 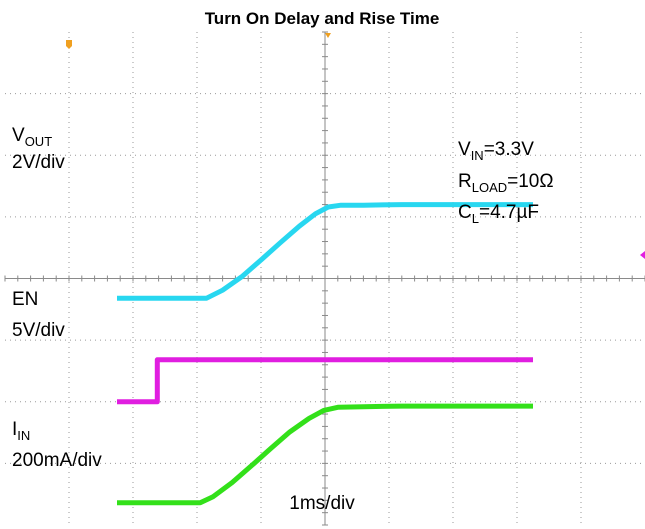 I want to click on rload-condition: RLOAD=10Ω, so click(x=506, y=183).